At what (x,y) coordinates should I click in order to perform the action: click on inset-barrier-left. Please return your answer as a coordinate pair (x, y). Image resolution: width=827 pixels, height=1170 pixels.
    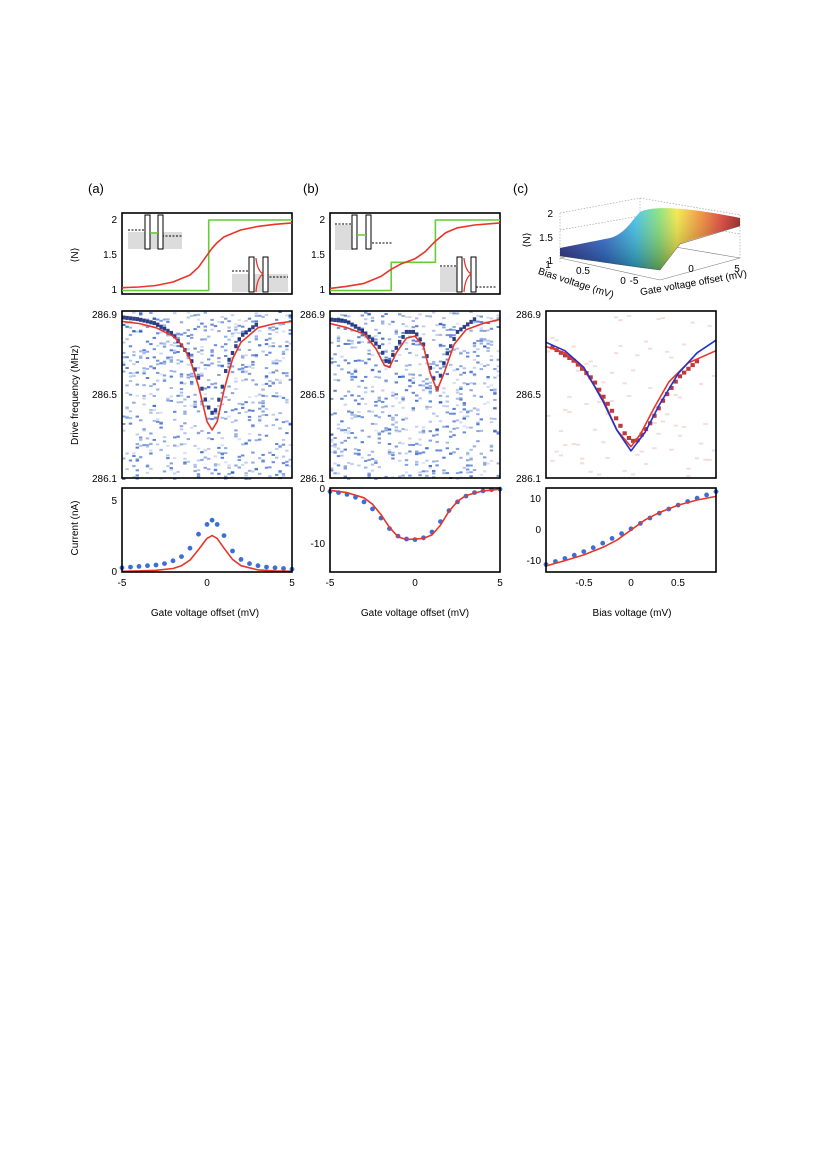
    Looking at the image, I should click on (354, 232).